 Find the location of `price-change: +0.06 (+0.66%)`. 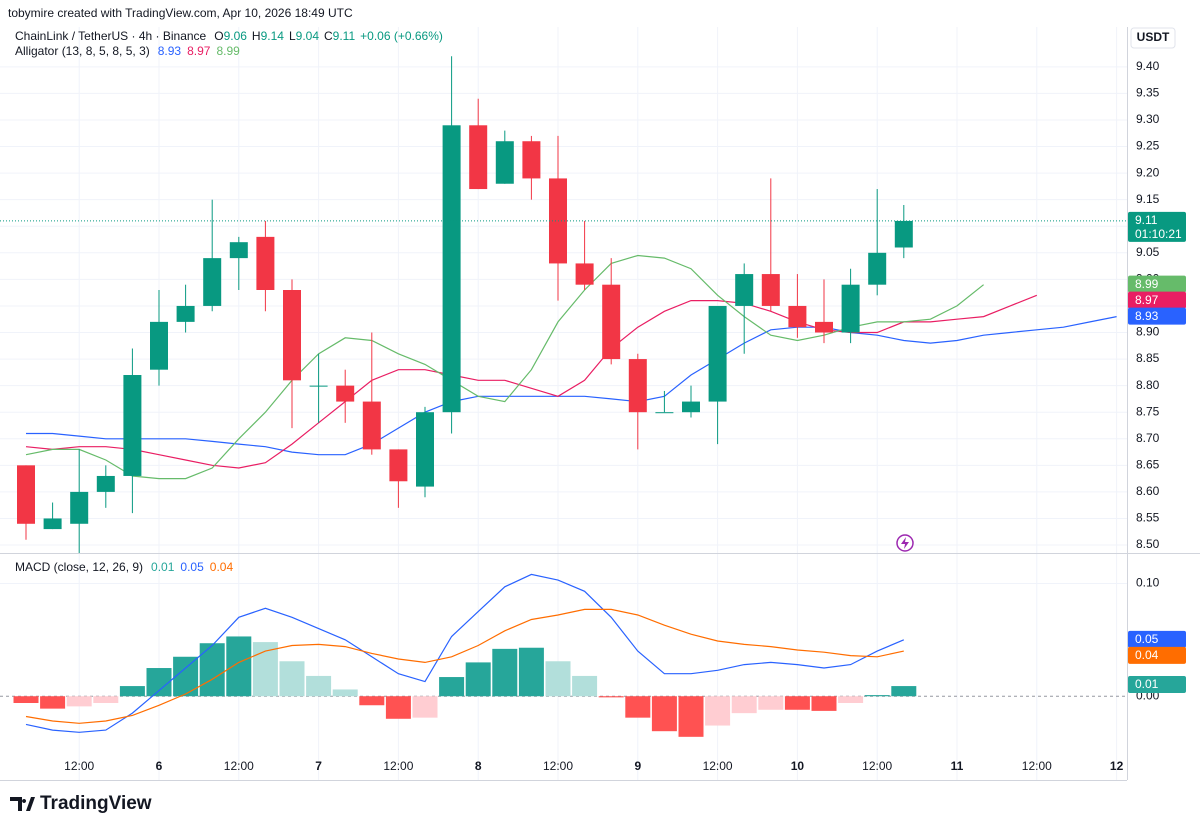

price-change: +0.06 (+0.66%) is located at coordinates (401, 36).